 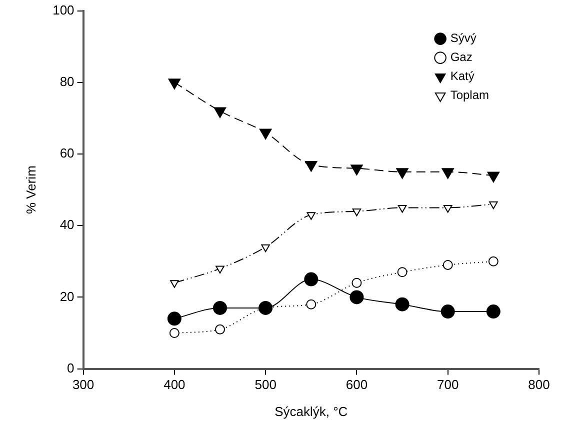 I want to click on y-tick-label: 20, so click(x=67, y=296).